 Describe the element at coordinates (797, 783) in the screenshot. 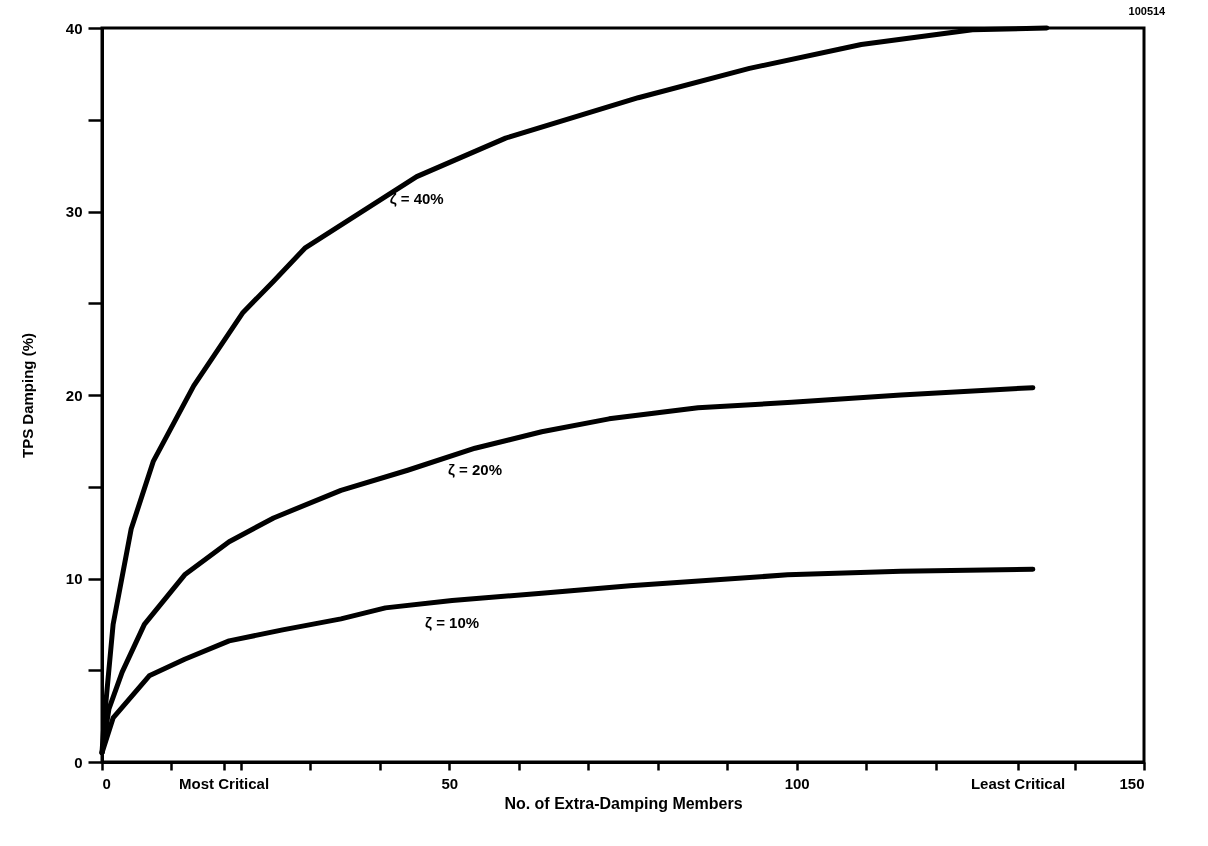

I see `x-tick-label: 100` at that location.